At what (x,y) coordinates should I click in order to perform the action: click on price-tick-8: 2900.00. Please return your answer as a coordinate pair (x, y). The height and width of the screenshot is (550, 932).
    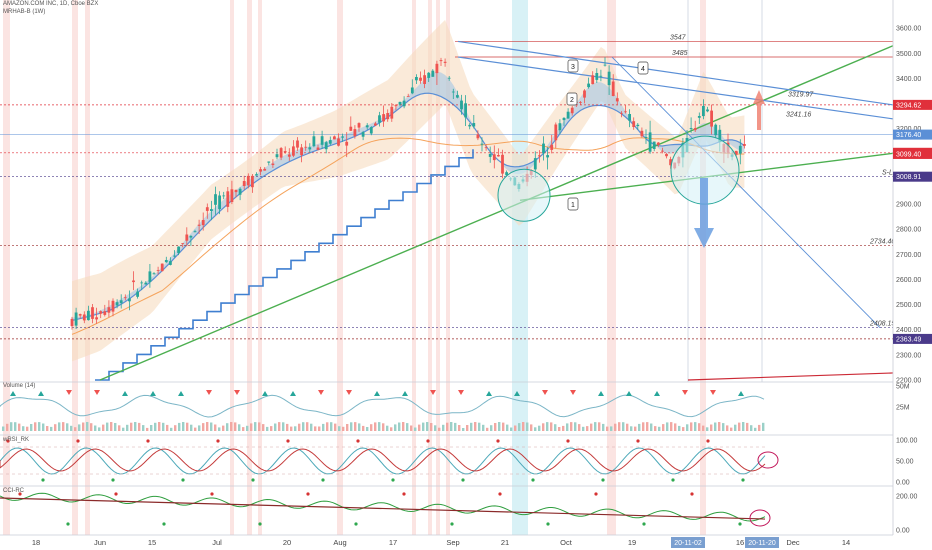
    Looking at the image, I should click on (908, 205).